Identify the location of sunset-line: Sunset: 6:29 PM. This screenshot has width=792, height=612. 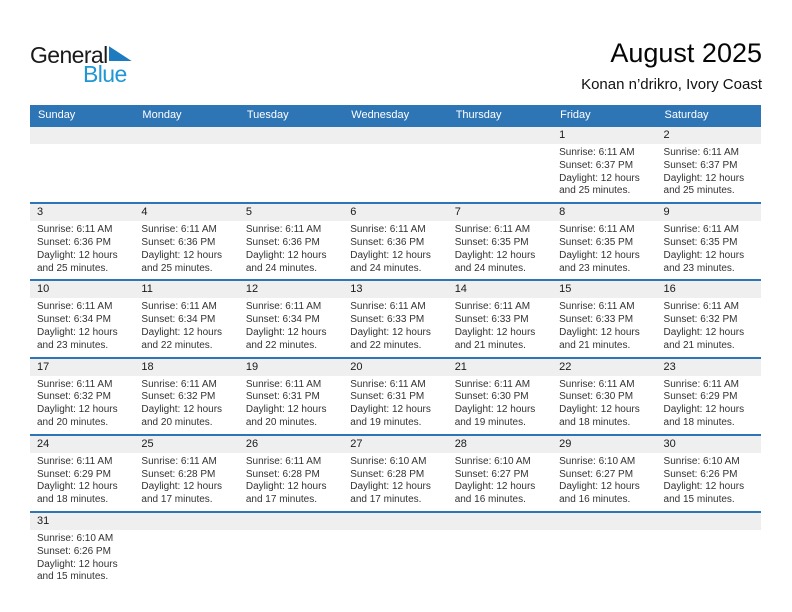
(700, 397).